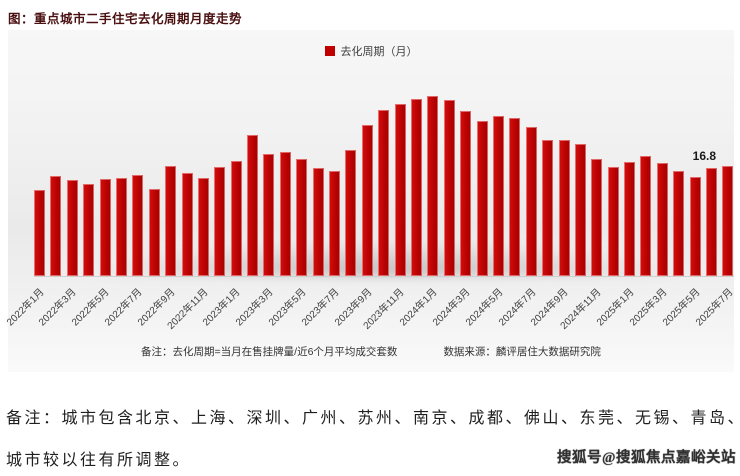  I want to click on bar-2024年9月, so click(564, 207).